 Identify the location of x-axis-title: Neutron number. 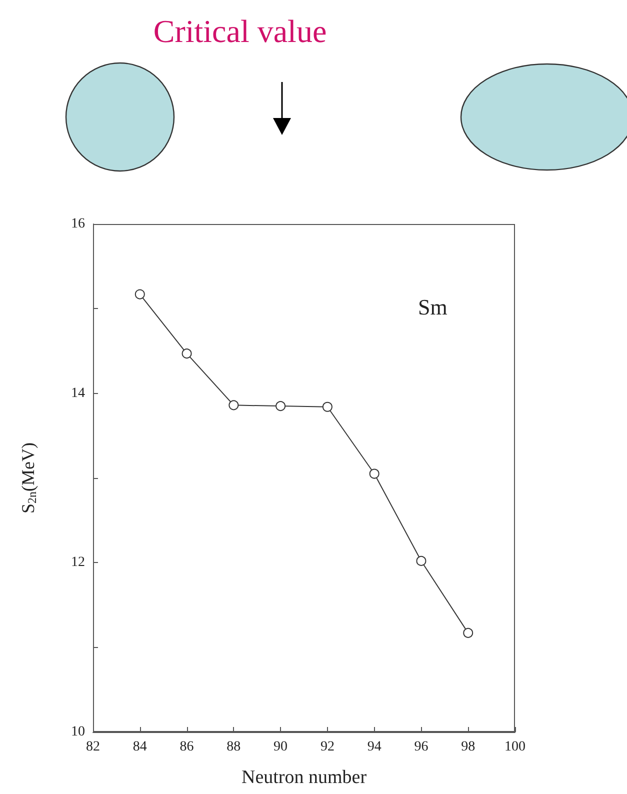
(304, 777).